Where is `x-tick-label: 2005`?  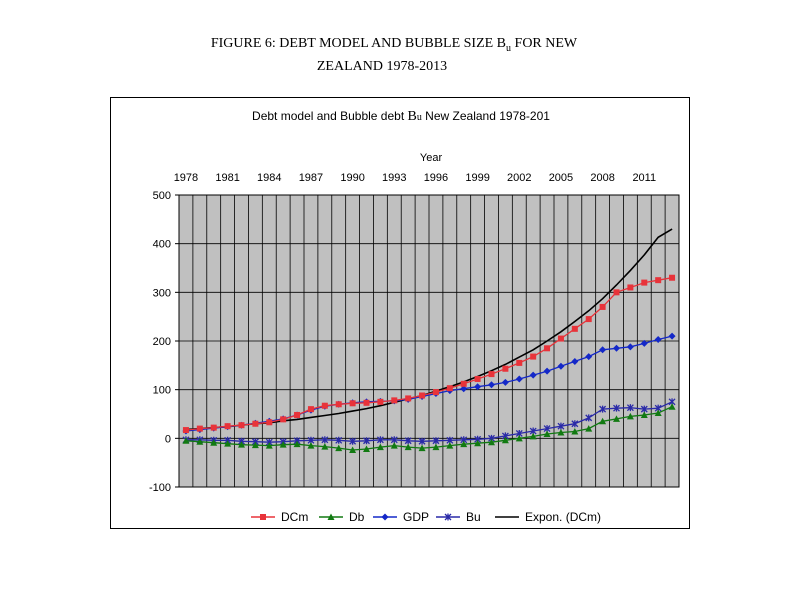 x-tick-label: 2005 is located at coordinates (561, 178).